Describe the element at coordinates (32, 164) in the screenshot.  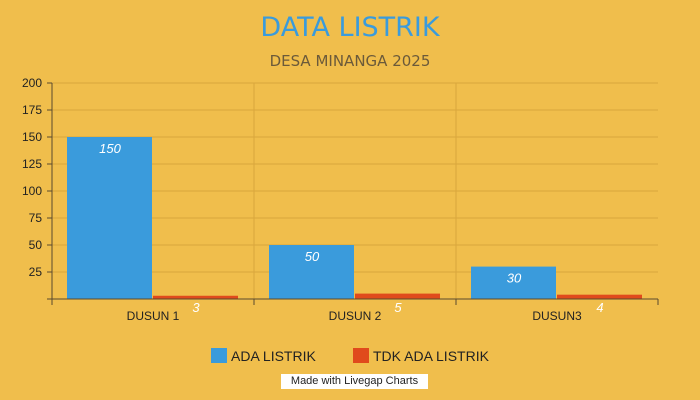
I see `y-tick-label: 125` at that location.